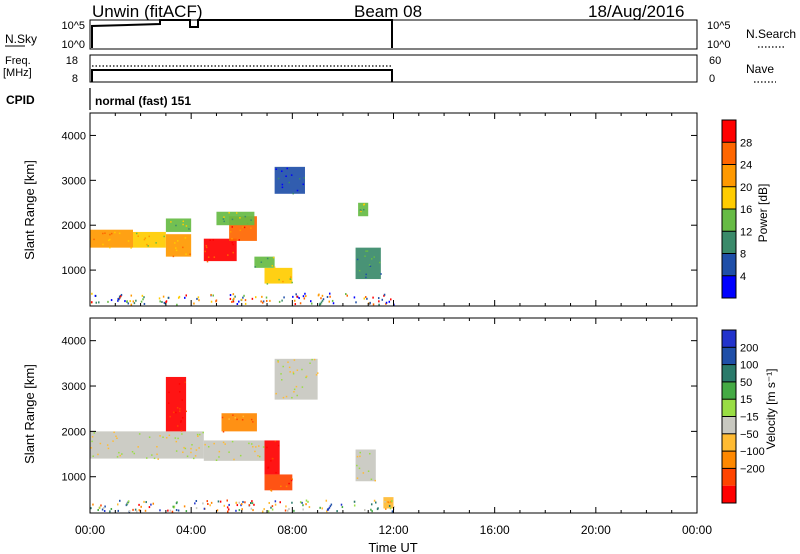  I want to click on x-tick-label: 20:00, so click(596, 530).